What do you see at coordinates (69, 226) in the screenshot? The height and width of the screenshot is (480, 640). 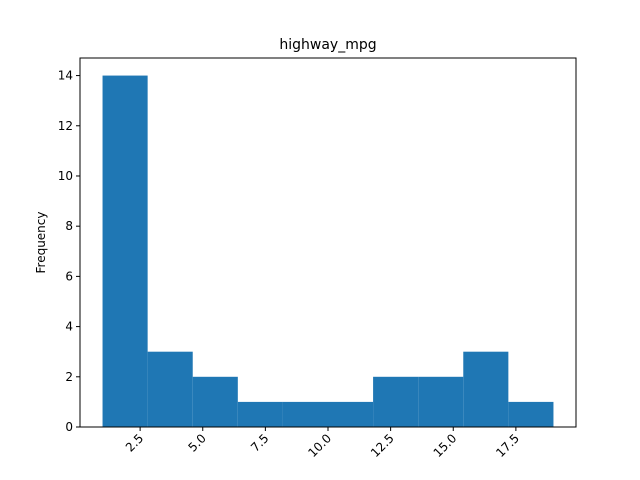 I see `y-tick-label: 8` at bounding box center [69, 226].